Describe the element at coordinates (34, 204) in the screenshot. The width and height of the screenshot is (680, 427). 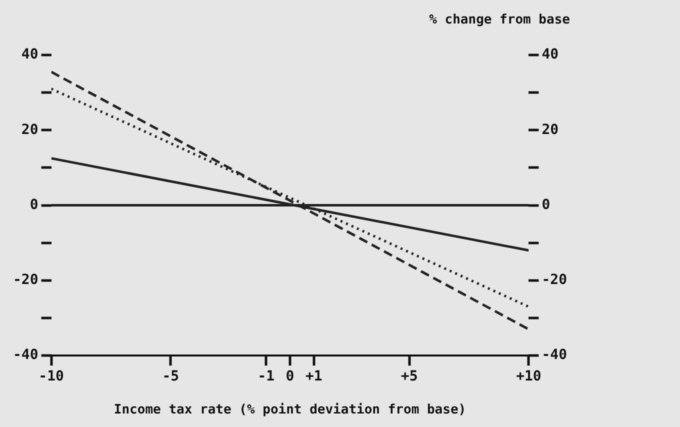
I see `y-tick-label: 0` at that location.